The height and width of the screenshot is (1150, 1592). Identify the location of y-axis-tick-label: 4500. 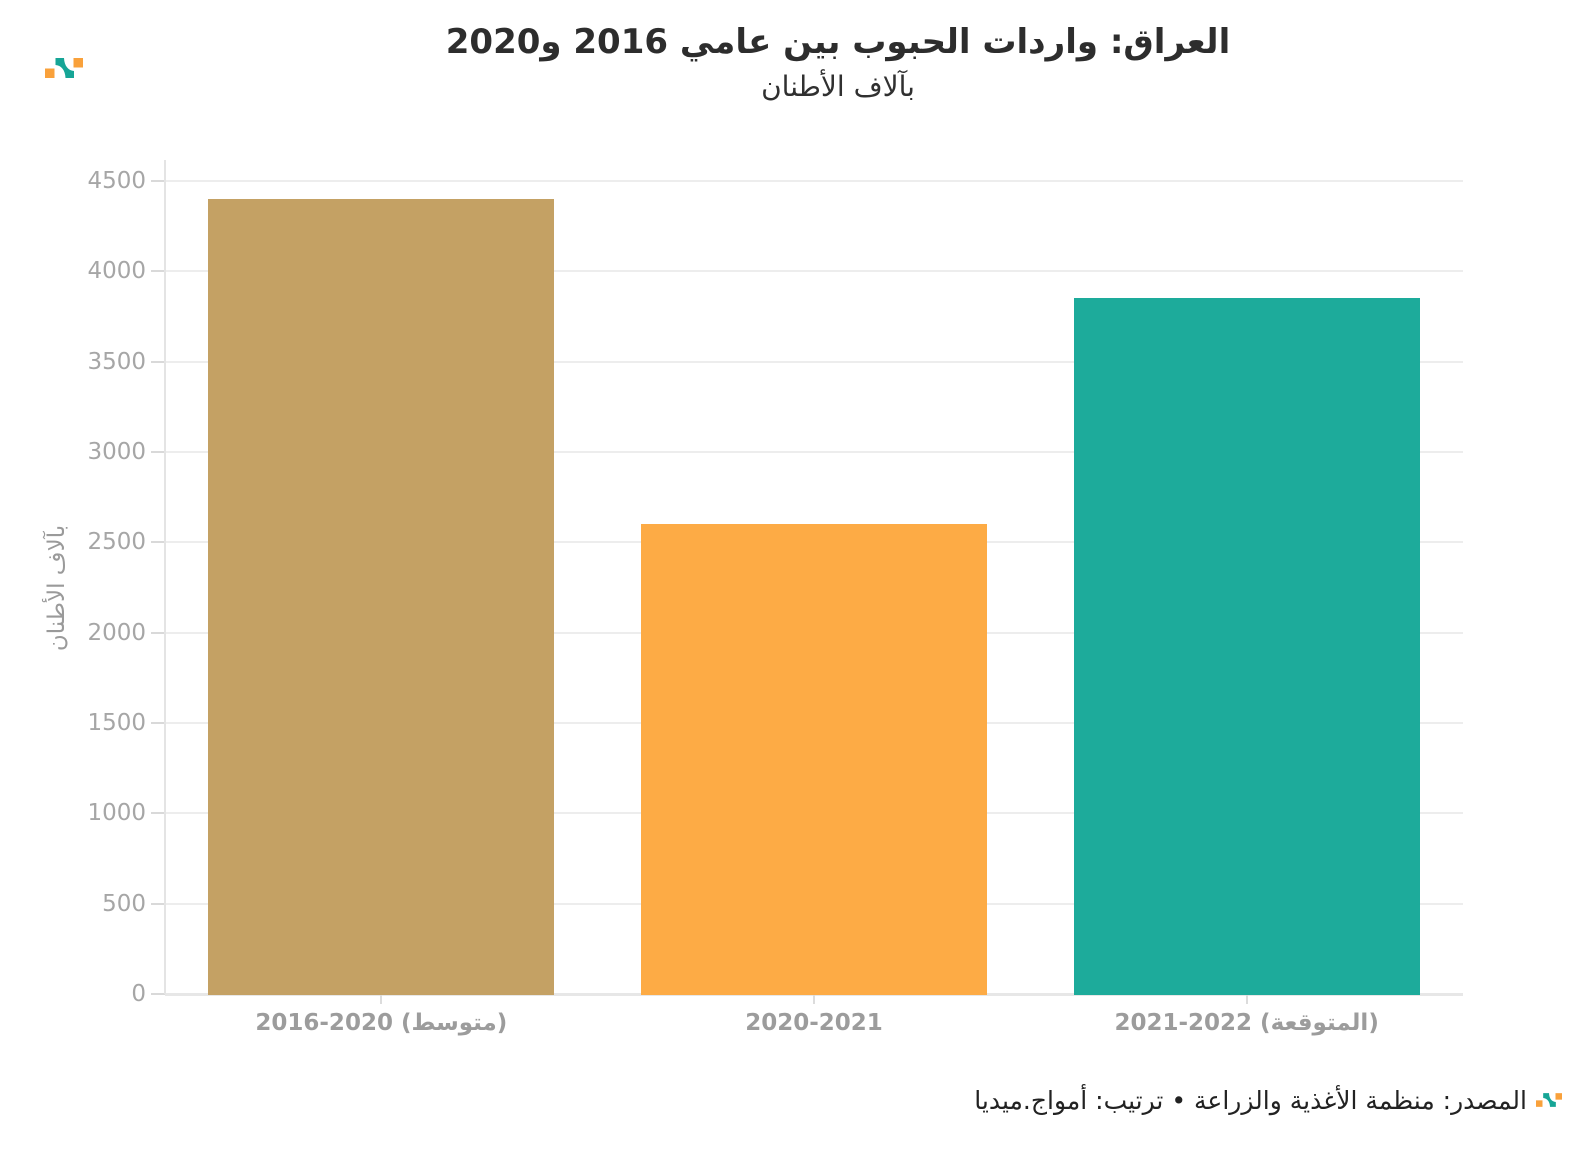
(116, 181).